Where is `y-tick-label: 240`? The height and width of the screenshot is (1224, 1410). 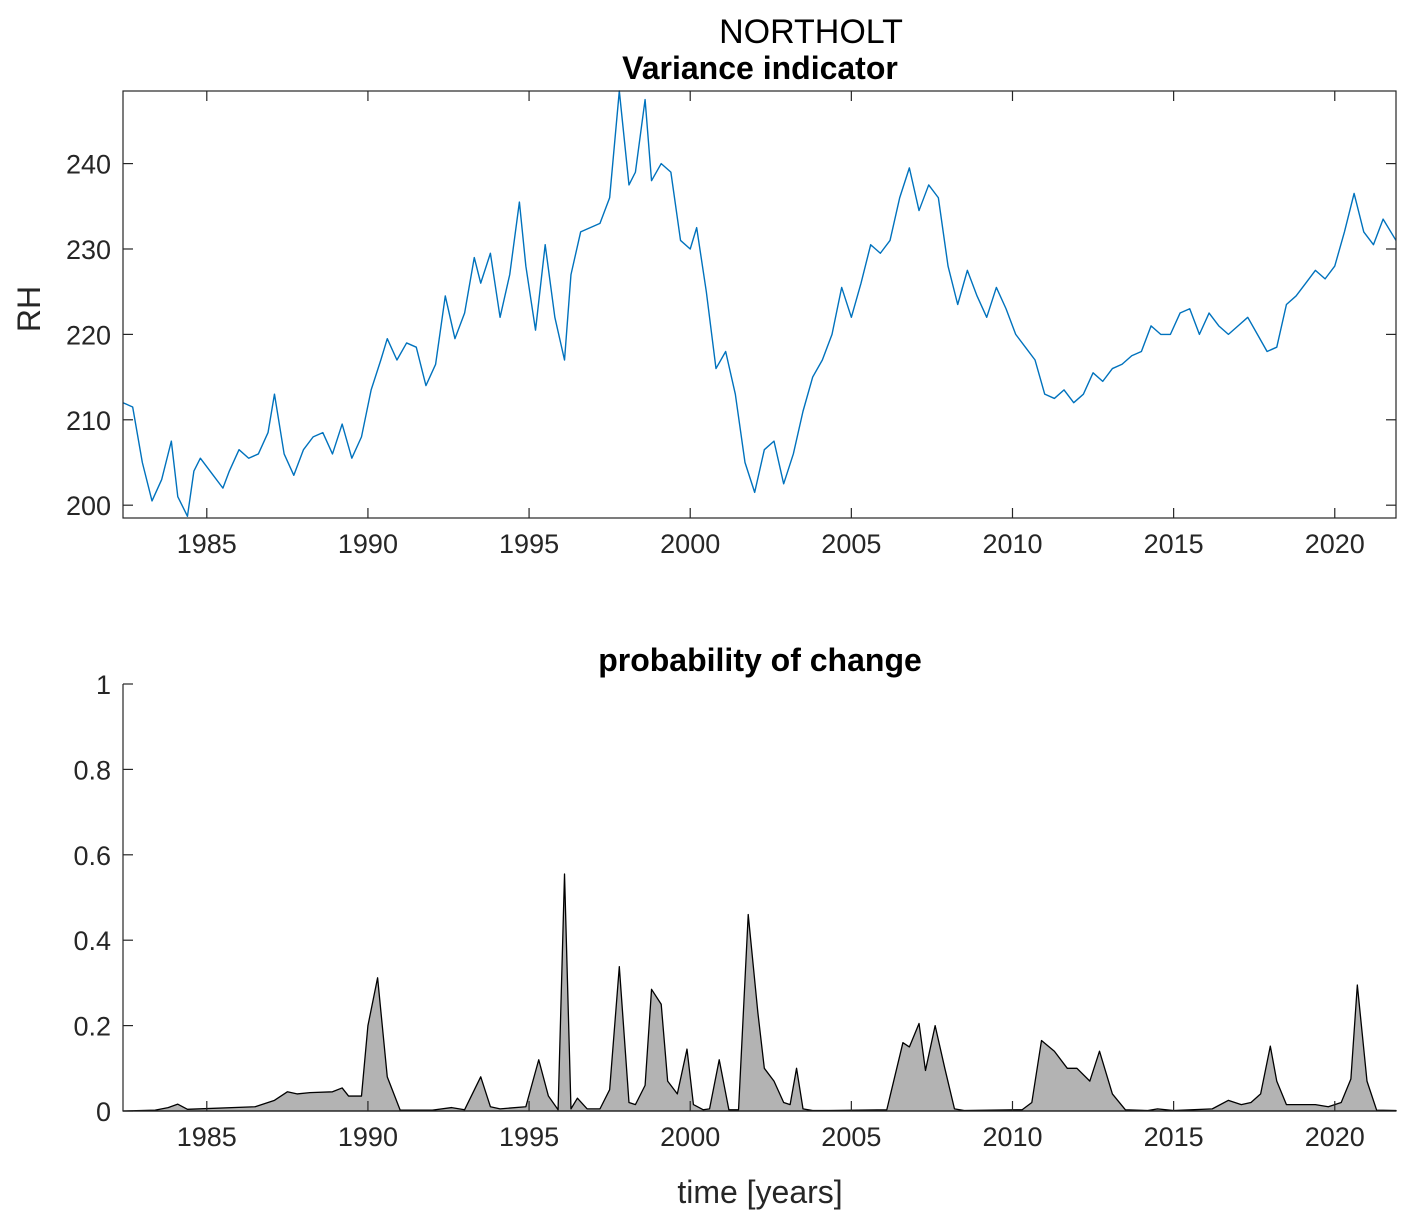 y-tick-label: 240 is located at coordinates (88, 165).